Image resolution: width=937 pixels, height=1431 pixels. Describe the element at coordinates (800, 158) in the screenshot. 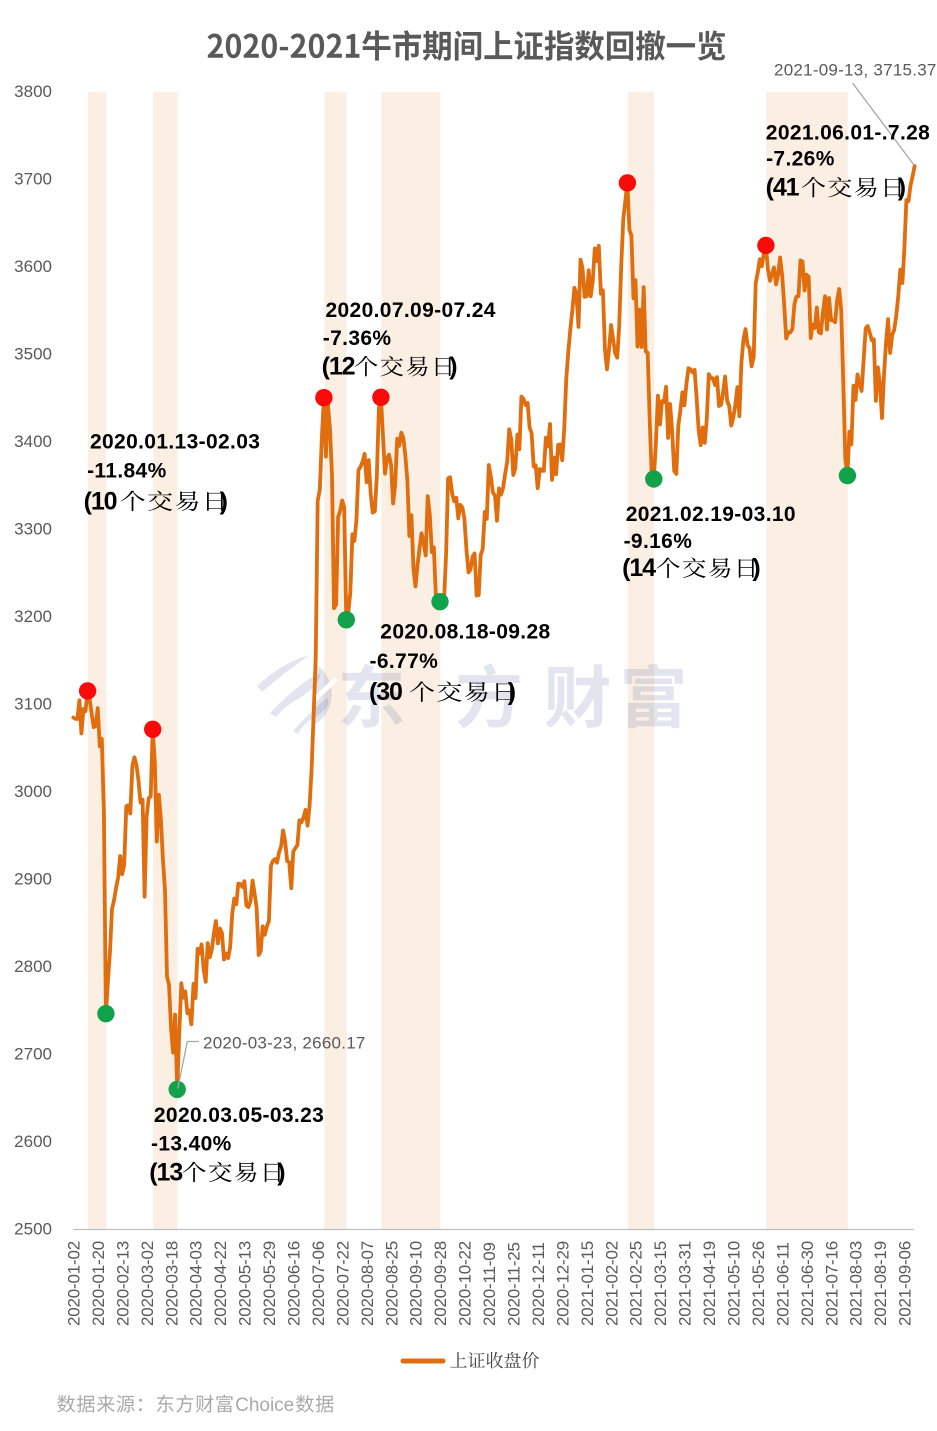

I see `svg-text: -7.26%` at that location.